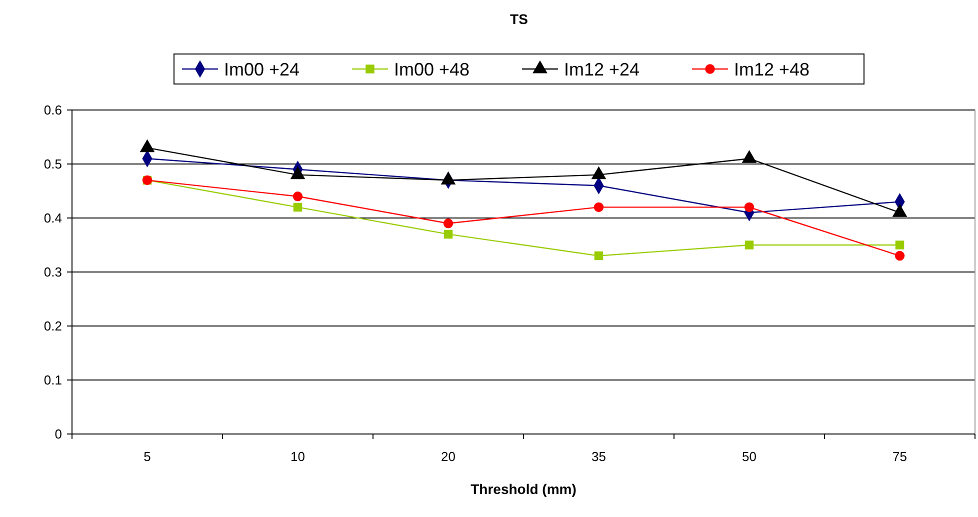 This screenshot has height=517, width=978. Describe the element at coordinates (772, 69) in the screenshot. I see `legend-label: Im12 +48` at that location.